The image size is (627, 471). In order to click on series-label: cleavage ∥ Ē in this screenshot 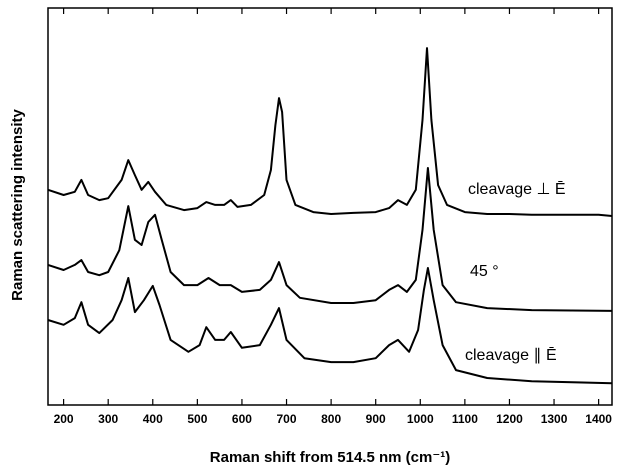, I will do `click(511, 355)`.